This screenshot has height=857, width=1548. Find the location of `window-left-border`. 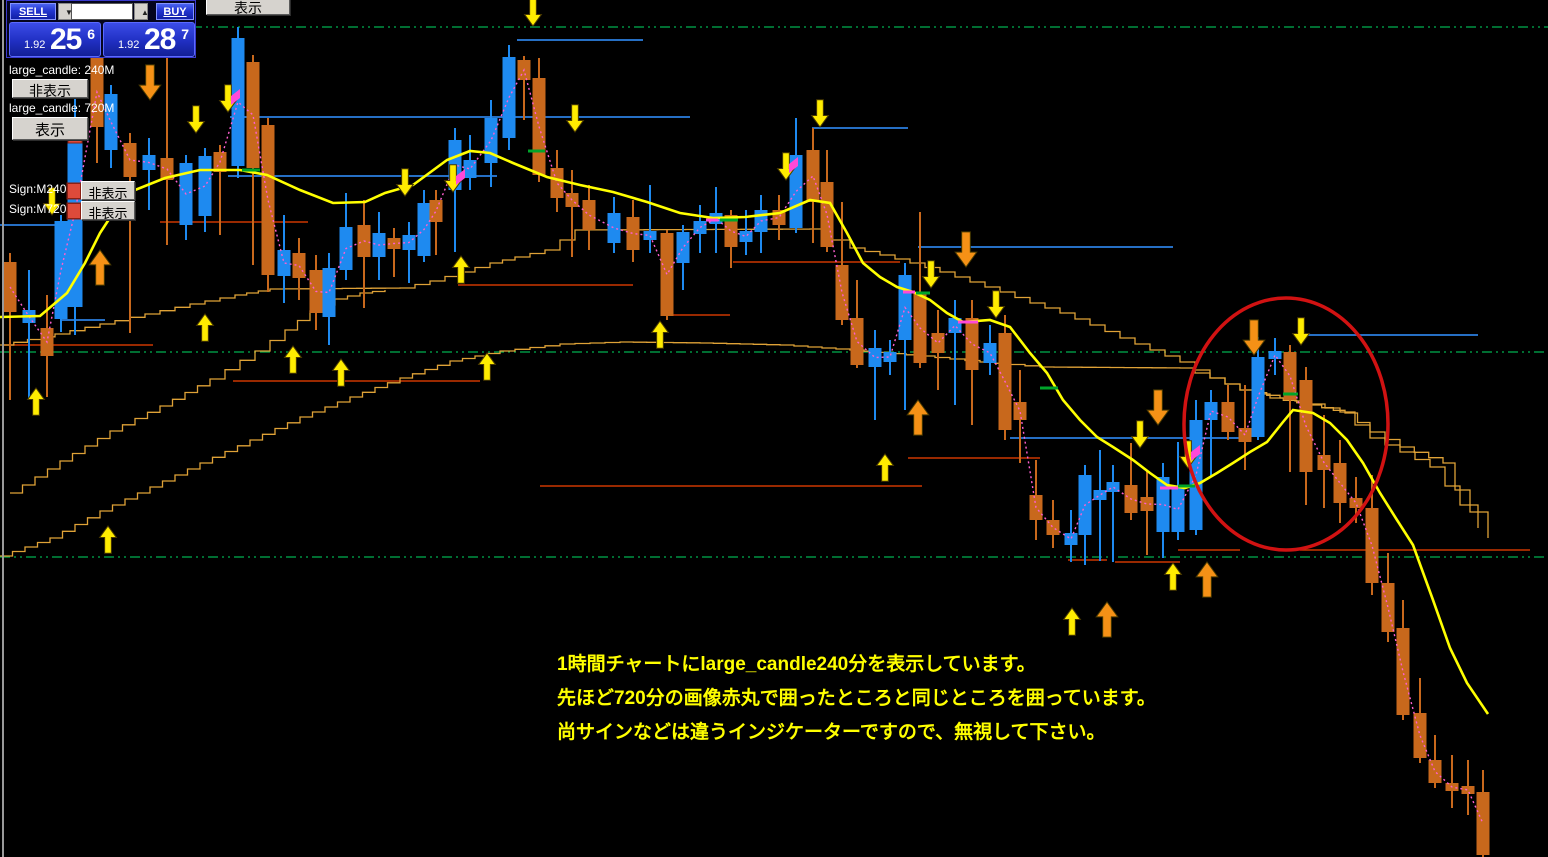

window-left-border is located at coordinates (3, 428).